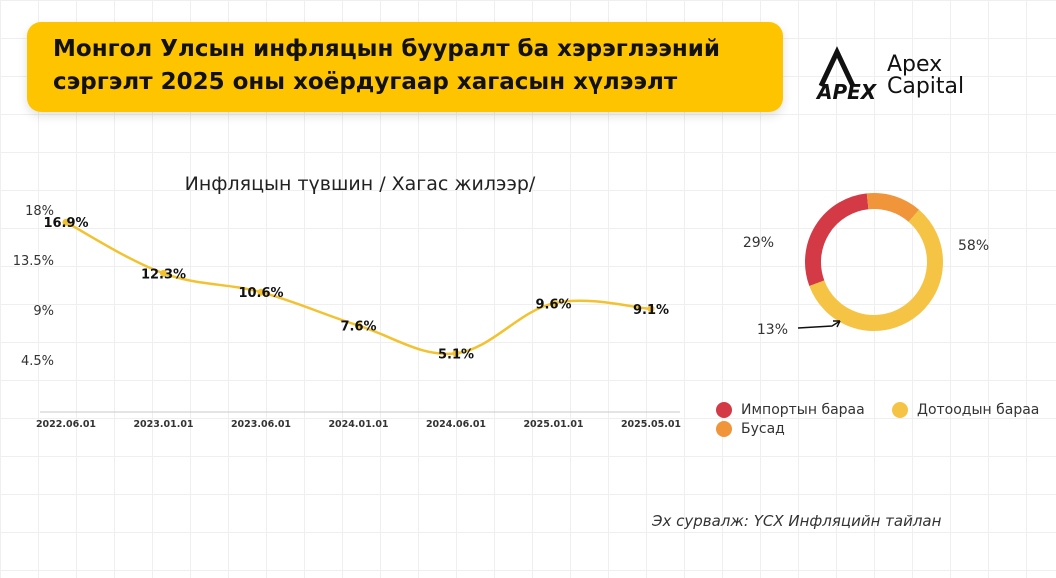 This screenshot has height=578, width=1056. I want to click on legend-item-other: Бусад, so click(750, 429).